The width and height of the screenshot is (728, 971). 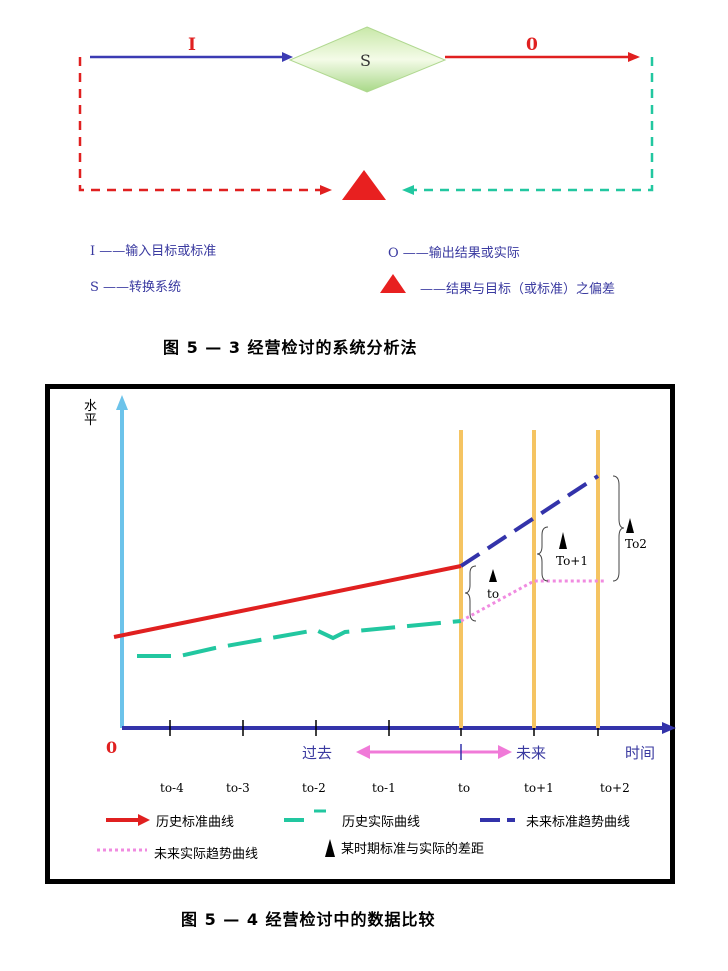 What do you see at coordinates (122, 402) in the screenshot?
I see `y-axis-arrowhead` at bounding box center [122, 402].